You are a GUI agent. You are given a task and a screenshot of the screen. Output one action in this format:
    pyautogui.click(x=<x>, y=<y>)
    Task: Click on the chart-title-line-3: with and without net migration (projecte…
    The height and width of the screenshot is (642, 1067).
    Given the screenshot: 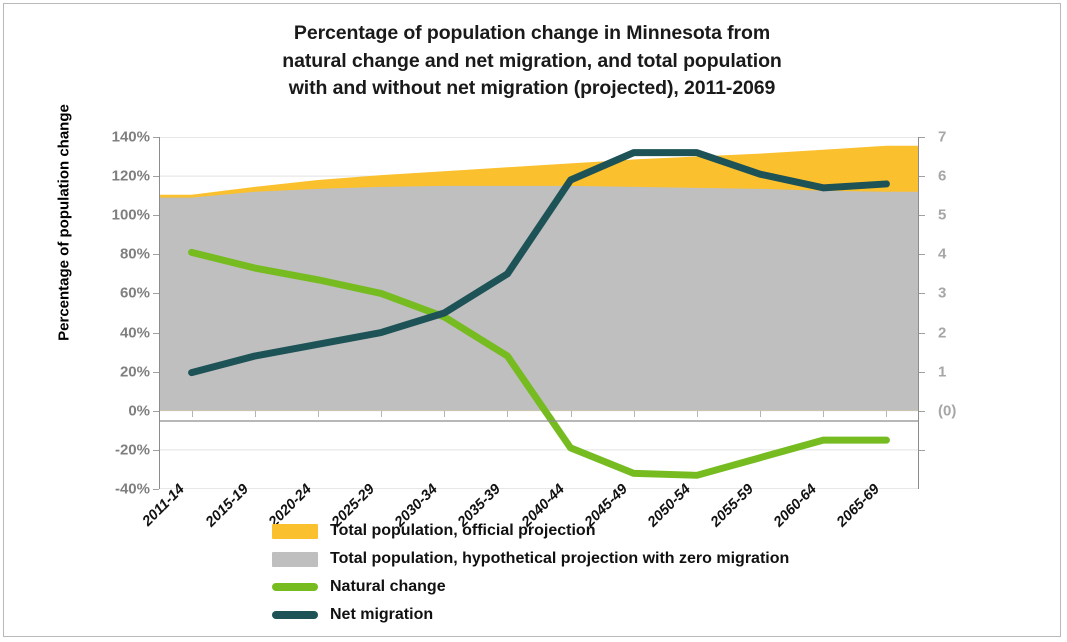 What is the action you would take?
    pyautogui.click(x=532, y=88)
    